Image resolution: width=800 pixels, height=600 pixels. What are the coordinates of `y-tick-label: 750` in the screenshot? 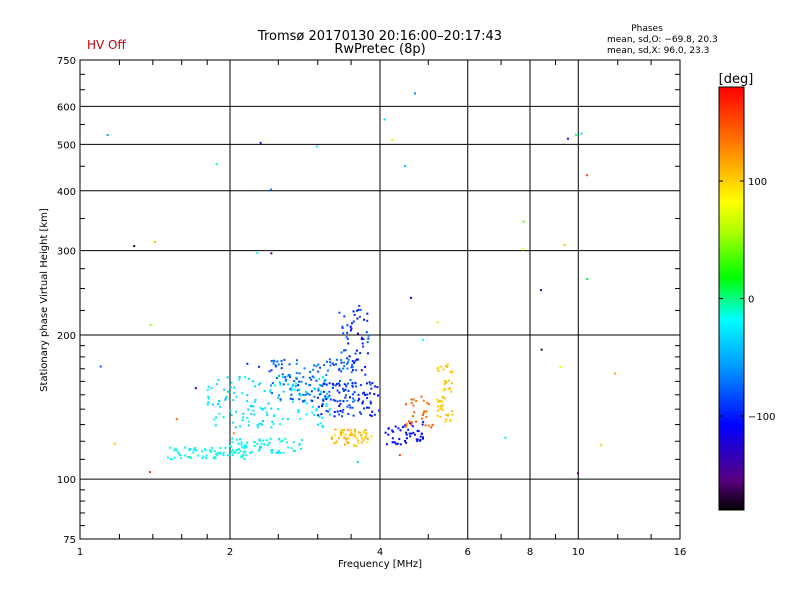 It's located at (66, 61).